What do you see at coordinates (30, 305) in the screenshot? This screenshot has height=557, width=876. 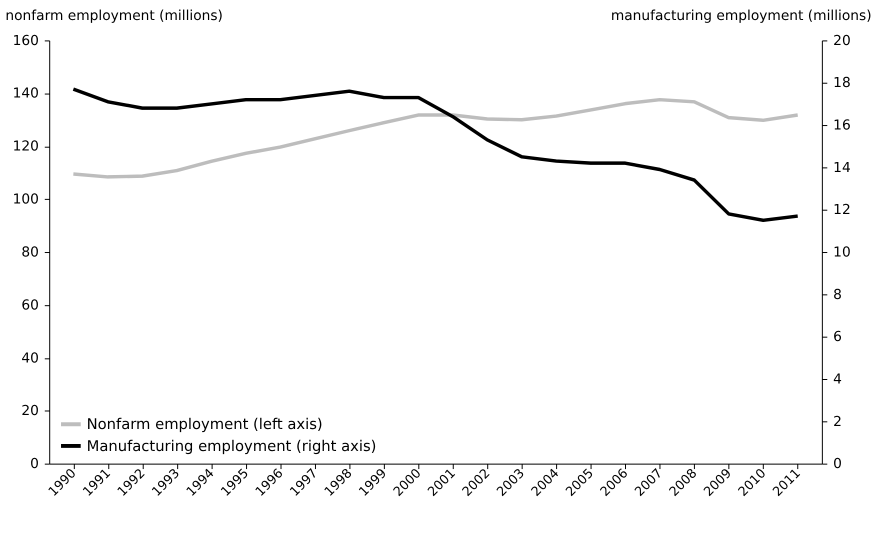 I see `y-tick-label: 60` at bounding box center [30, 305].